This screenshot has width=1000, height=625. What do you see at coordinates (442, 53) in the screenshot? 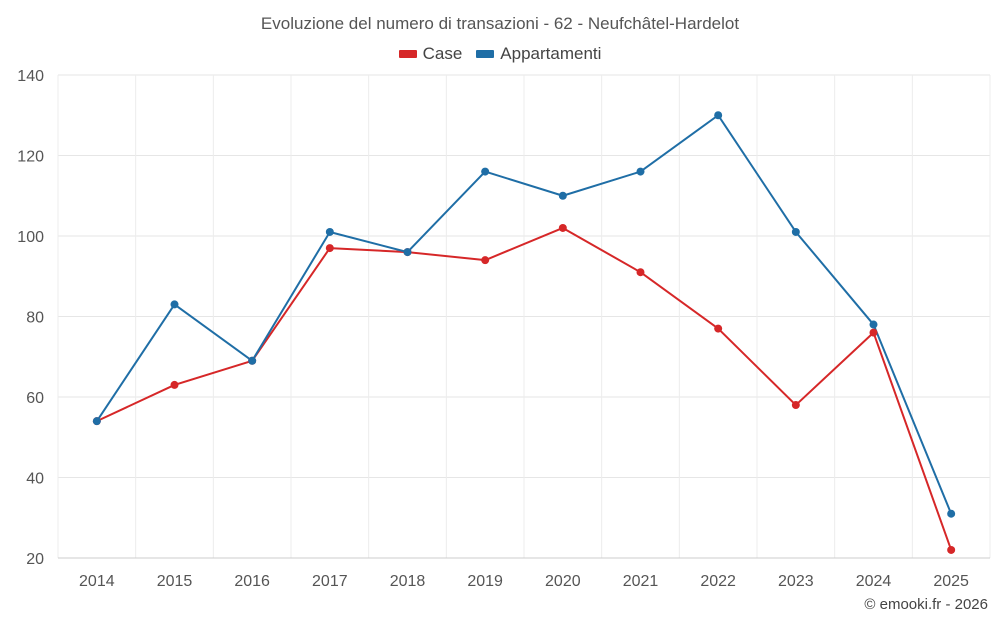
I see `legend-label-case: Case` at bounding box center [442, 53].